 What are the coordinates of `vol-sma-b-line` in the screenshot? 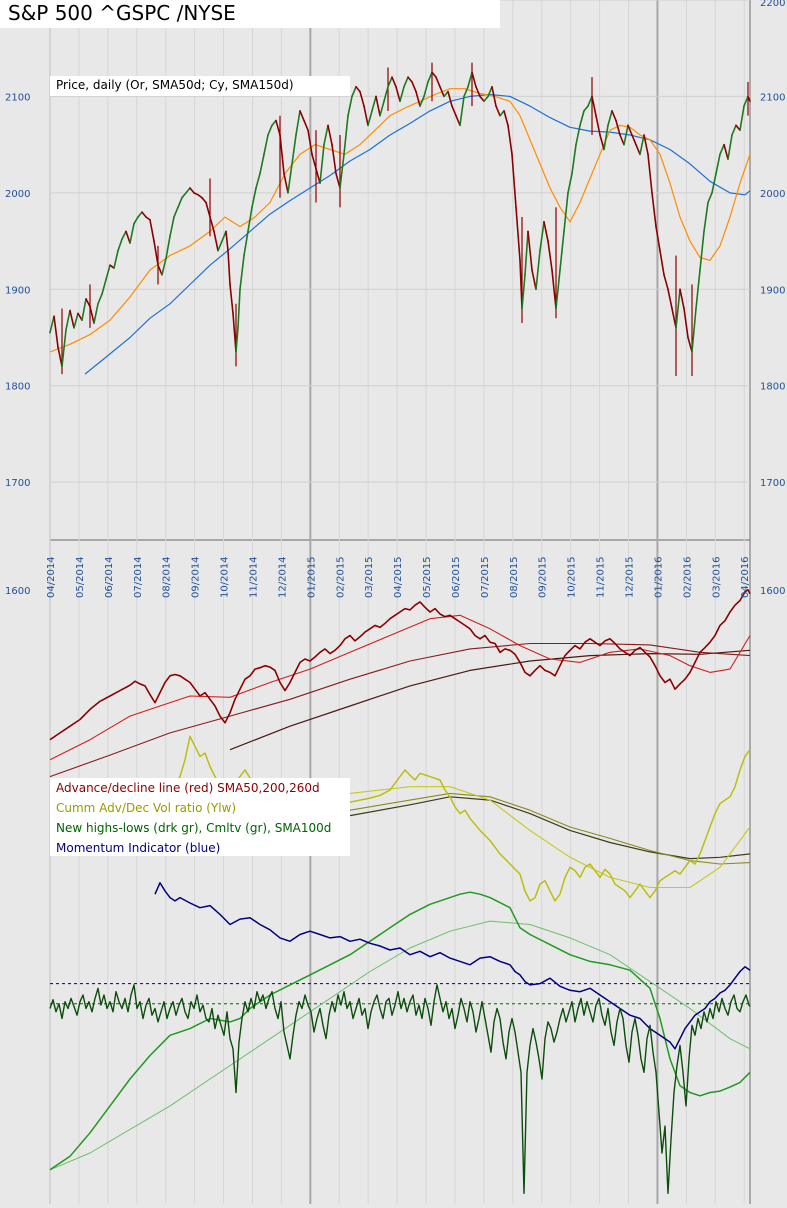 It's located at (550, 828).